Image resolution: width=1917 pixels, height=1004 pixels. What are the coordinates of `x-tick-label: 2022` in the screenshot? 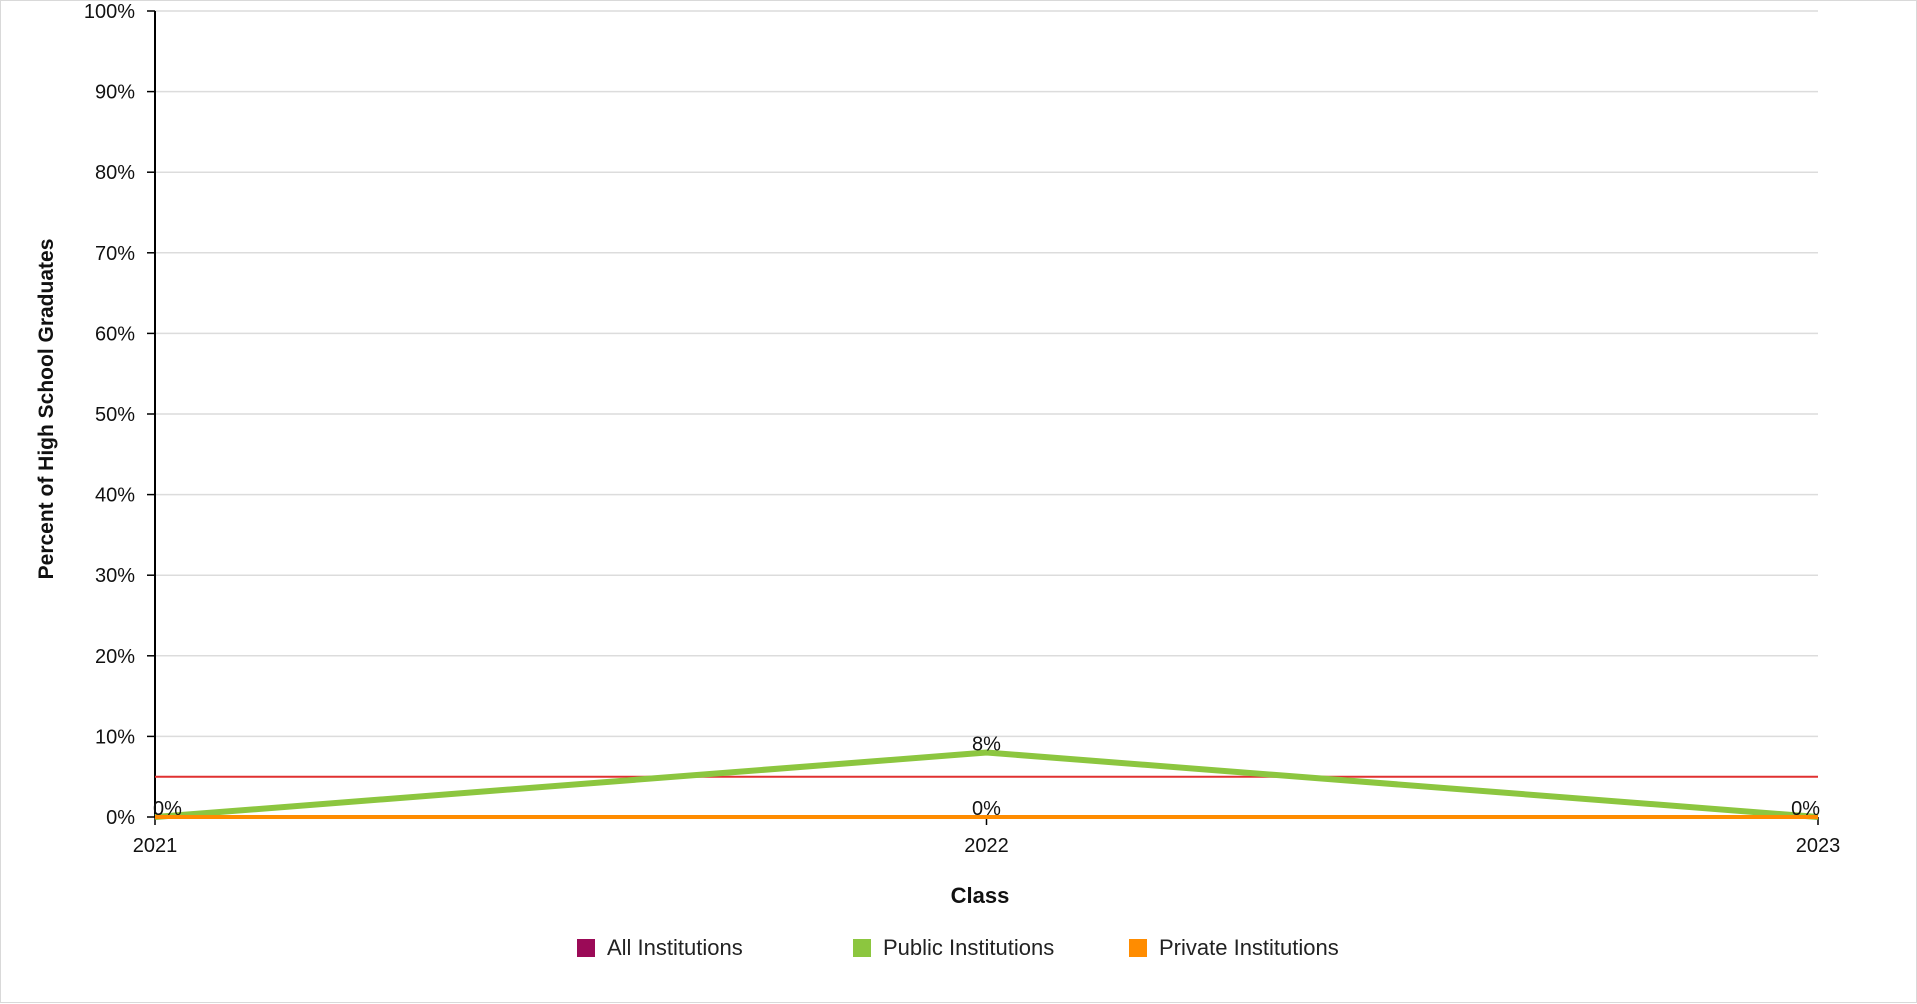 It's located at (986, 846).